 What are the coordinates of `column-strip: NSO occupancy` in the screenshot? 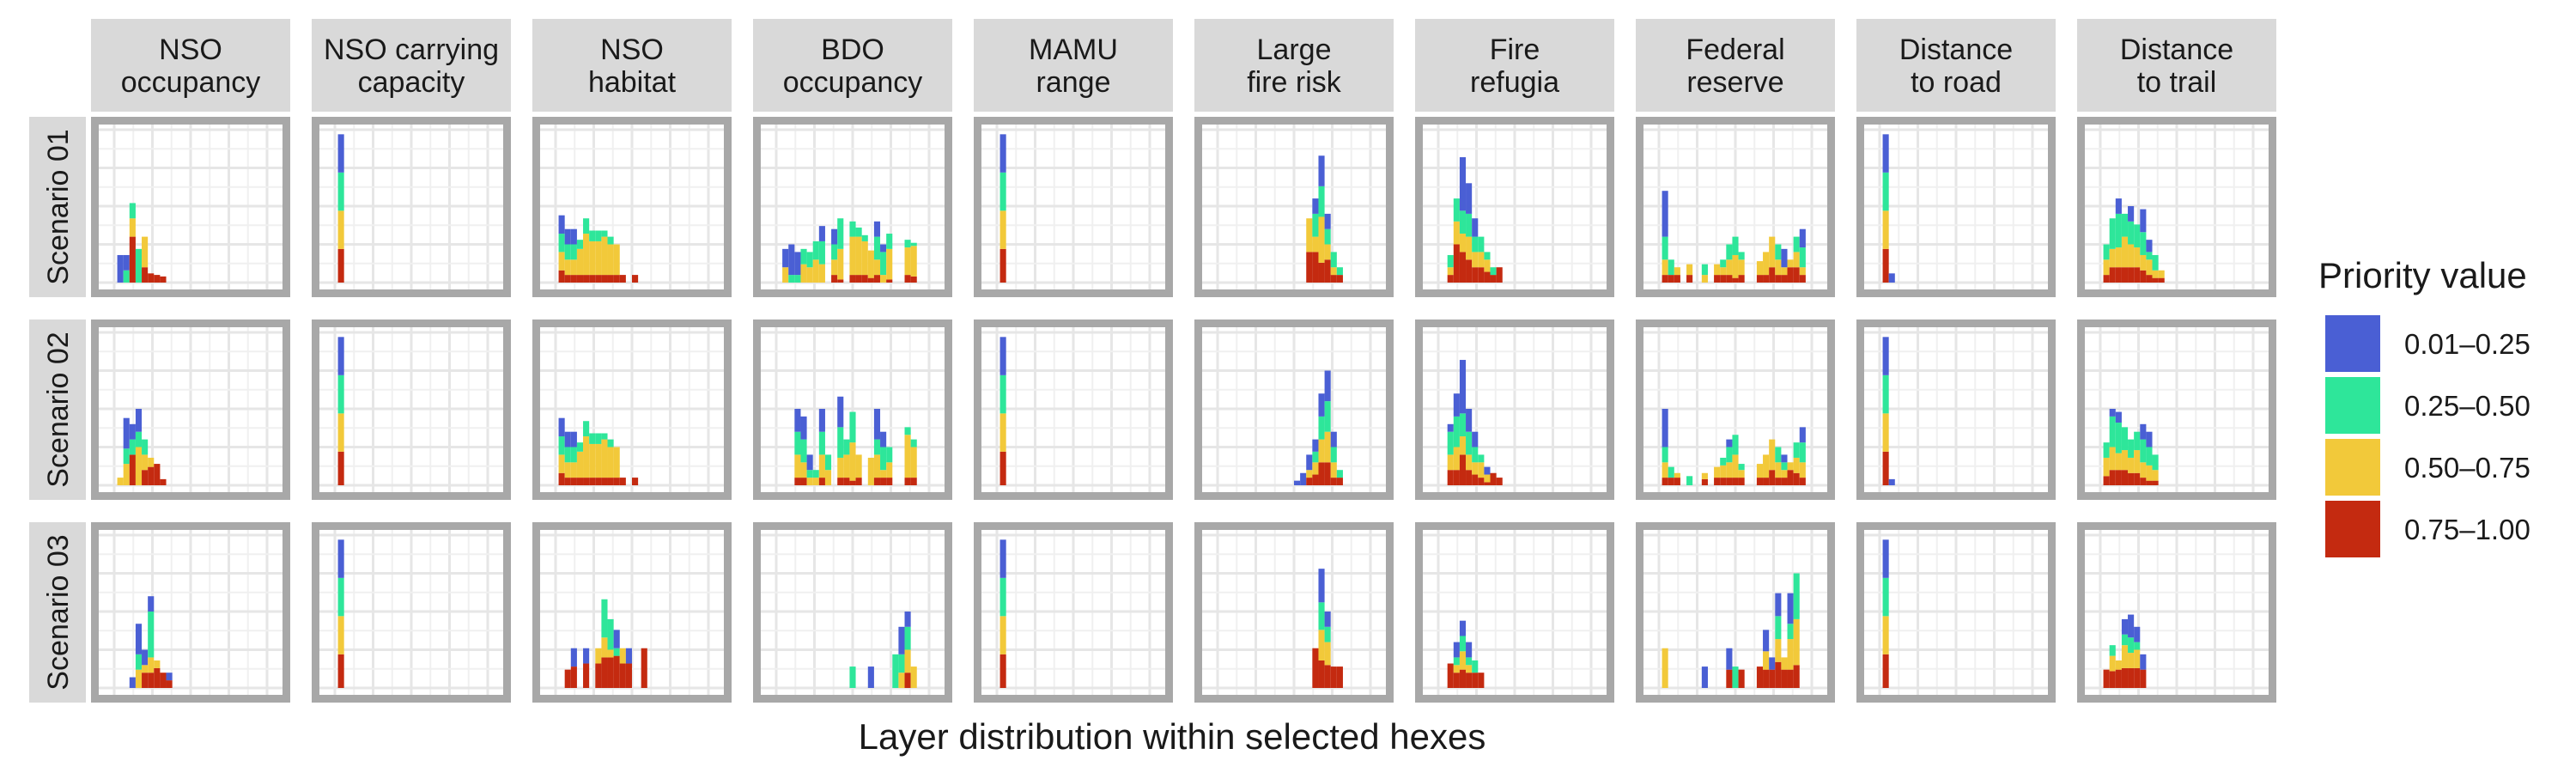 It's located at (191, 65).